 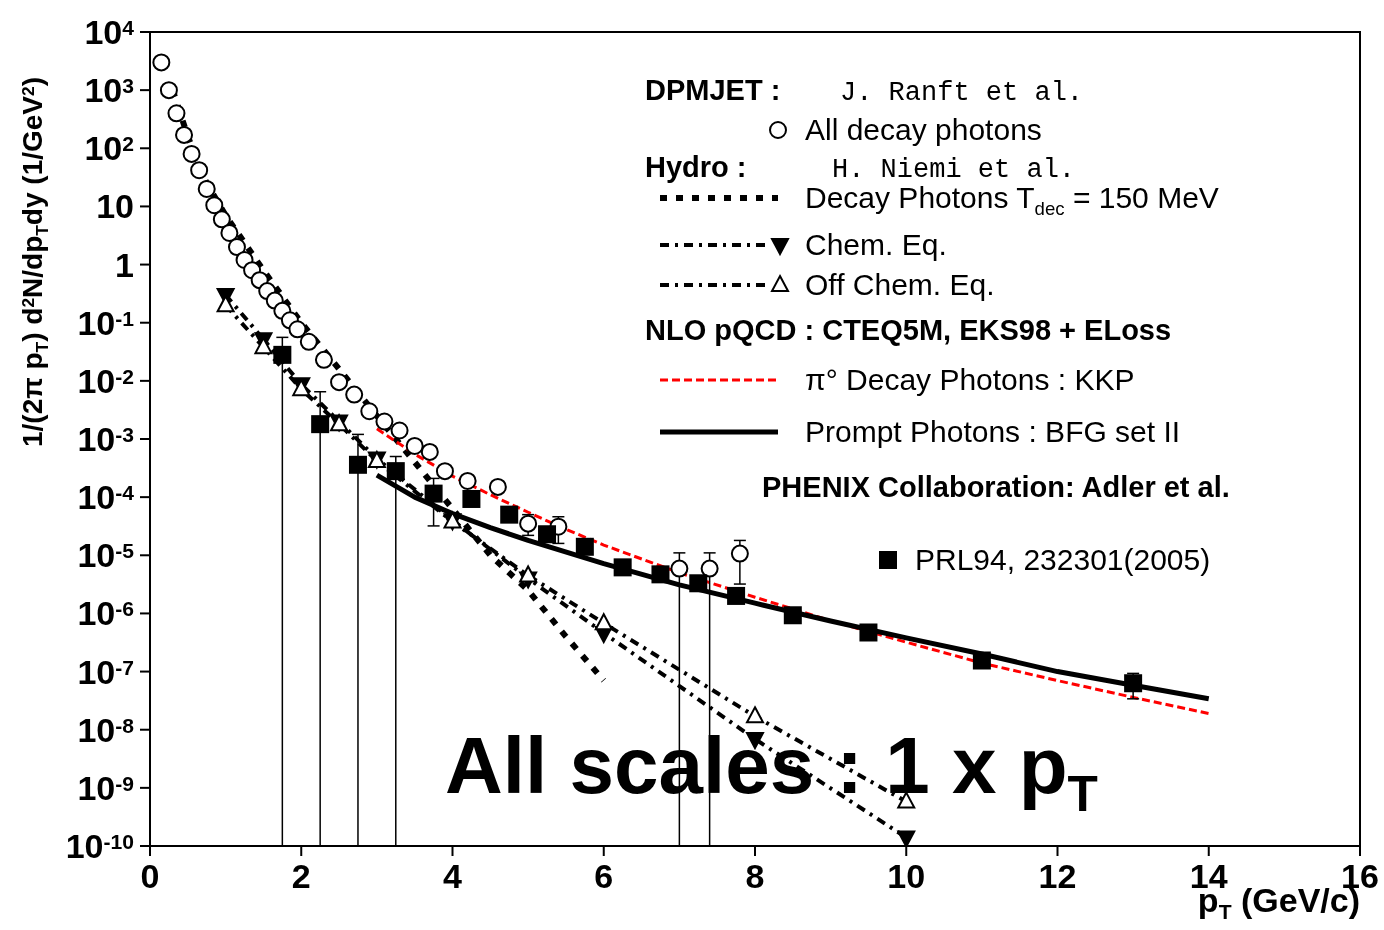 I want to click on x-tick-label: 0, so click(x=150, y=876).